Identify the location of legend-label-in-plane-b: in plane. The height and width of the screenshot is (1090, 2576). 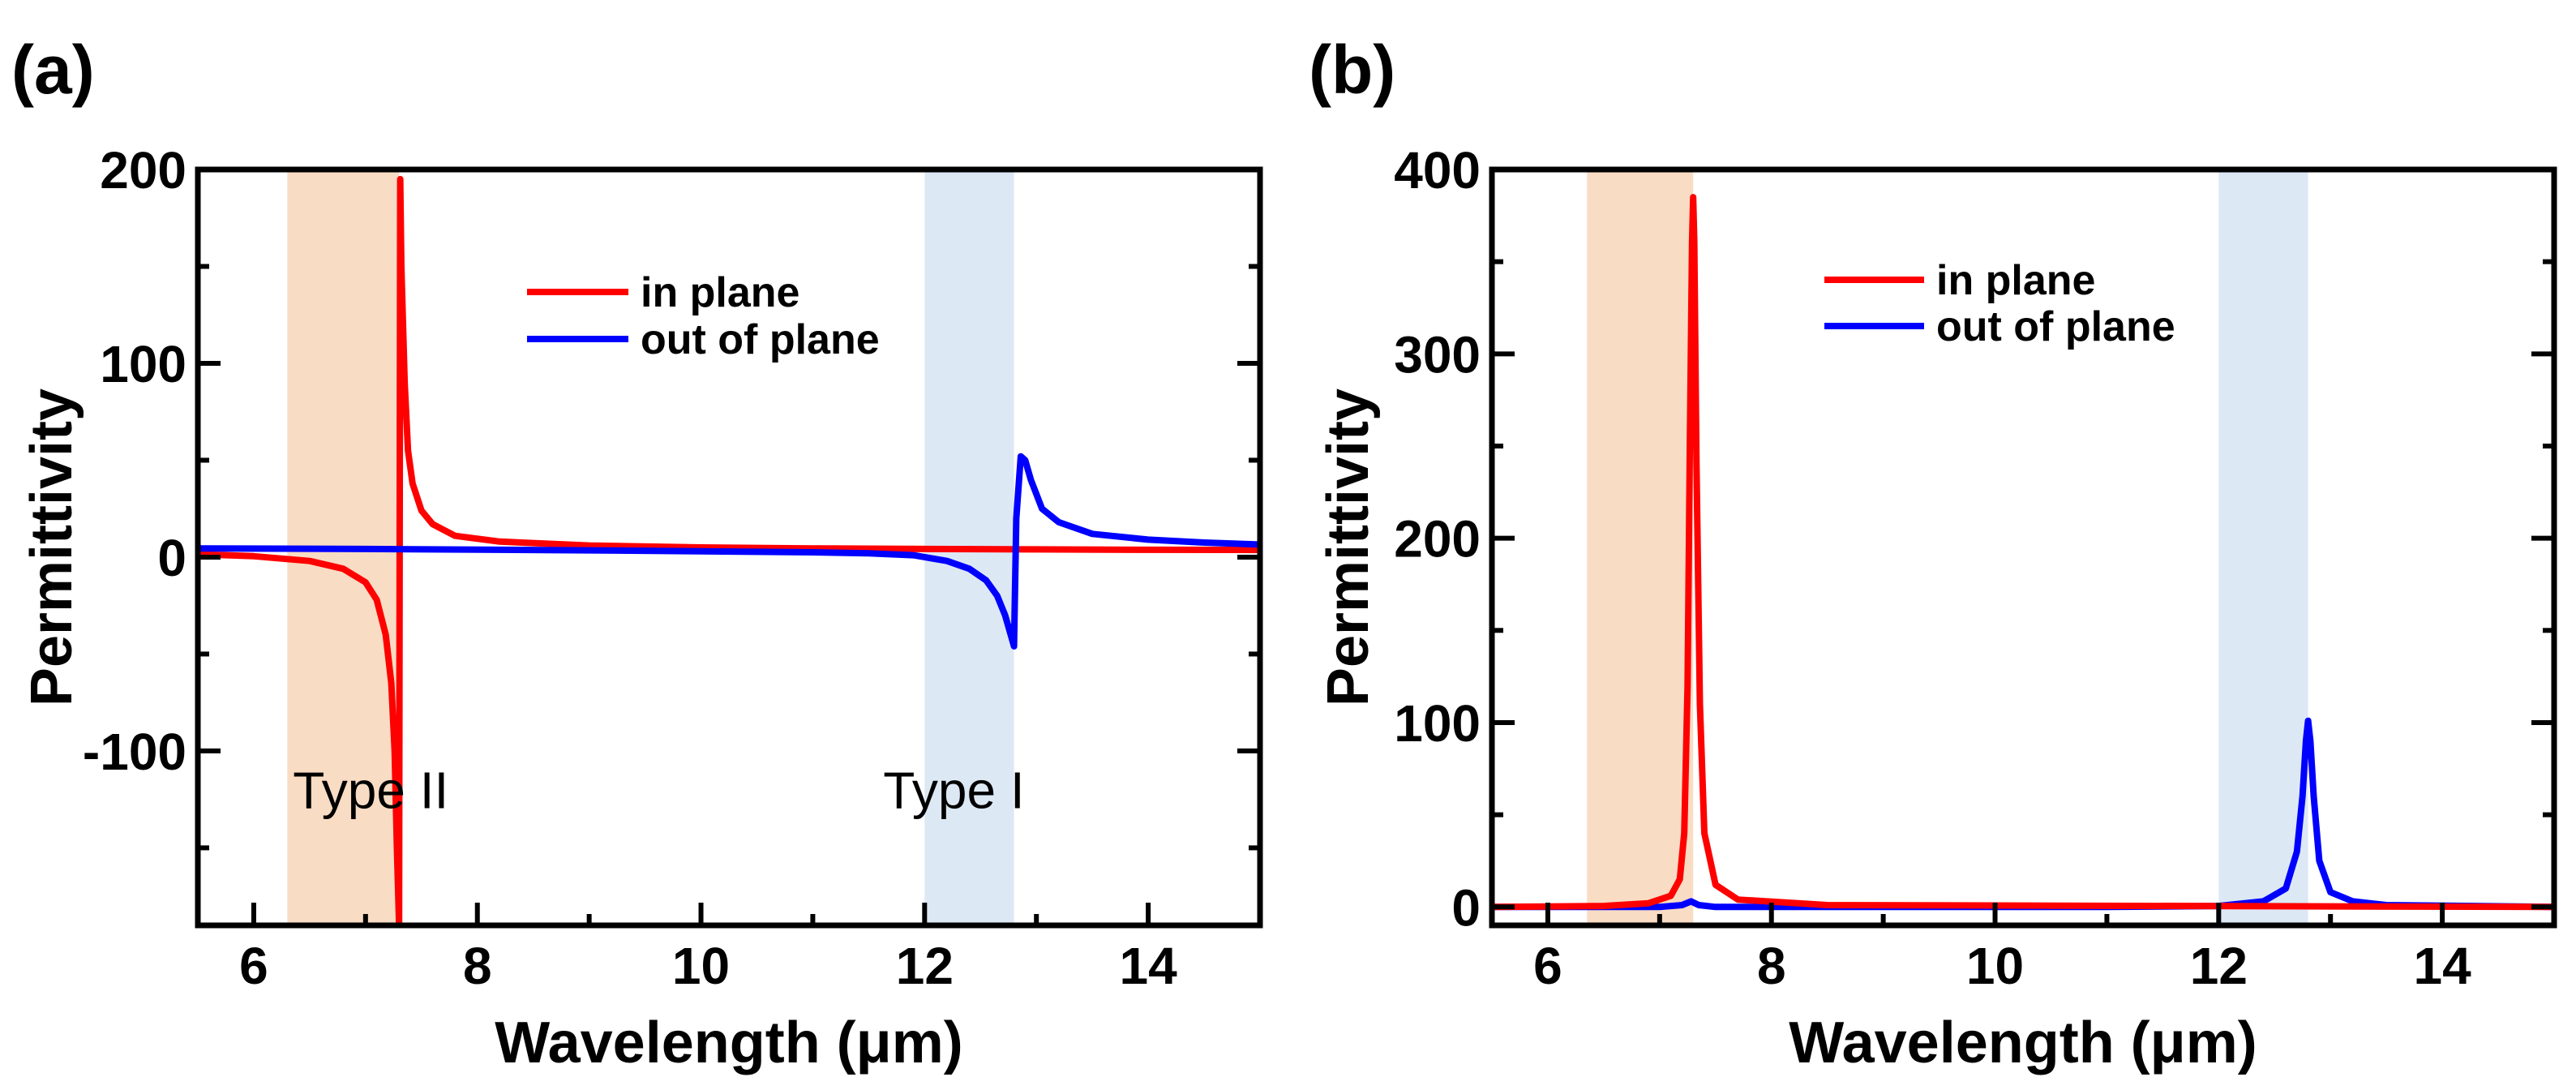
(2015, 281).